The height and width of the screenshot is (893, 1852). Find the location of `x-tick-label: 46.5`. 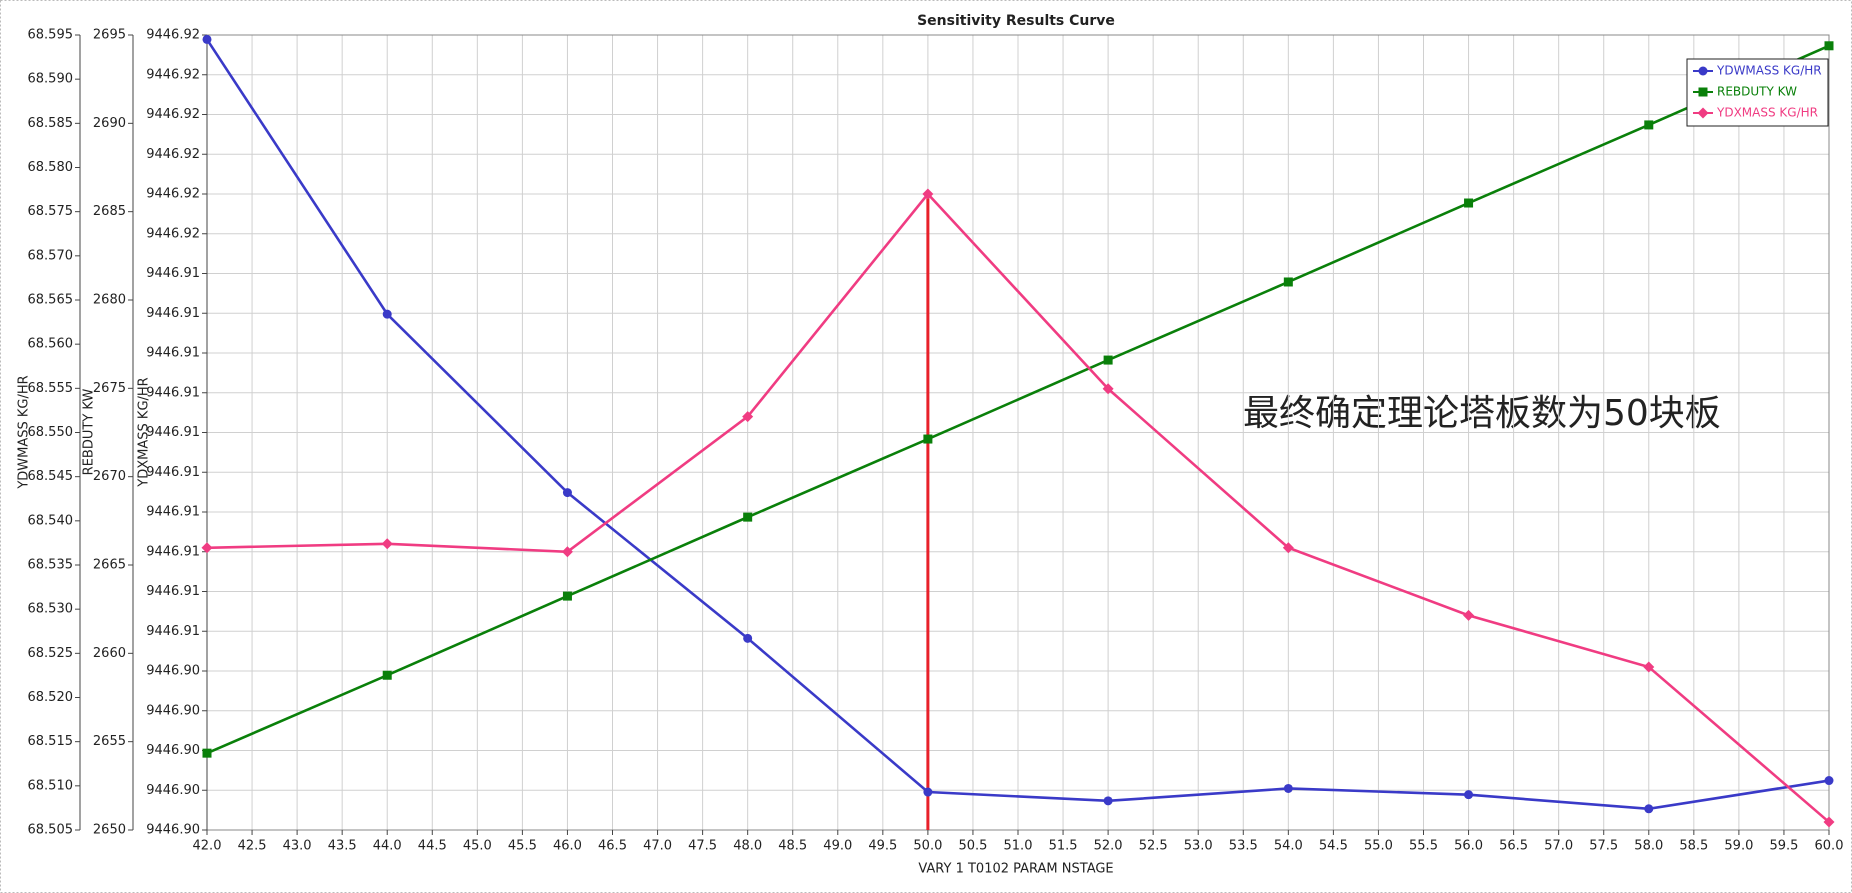

x-tick-label: 46.5 is located at coordinates (612, 846).